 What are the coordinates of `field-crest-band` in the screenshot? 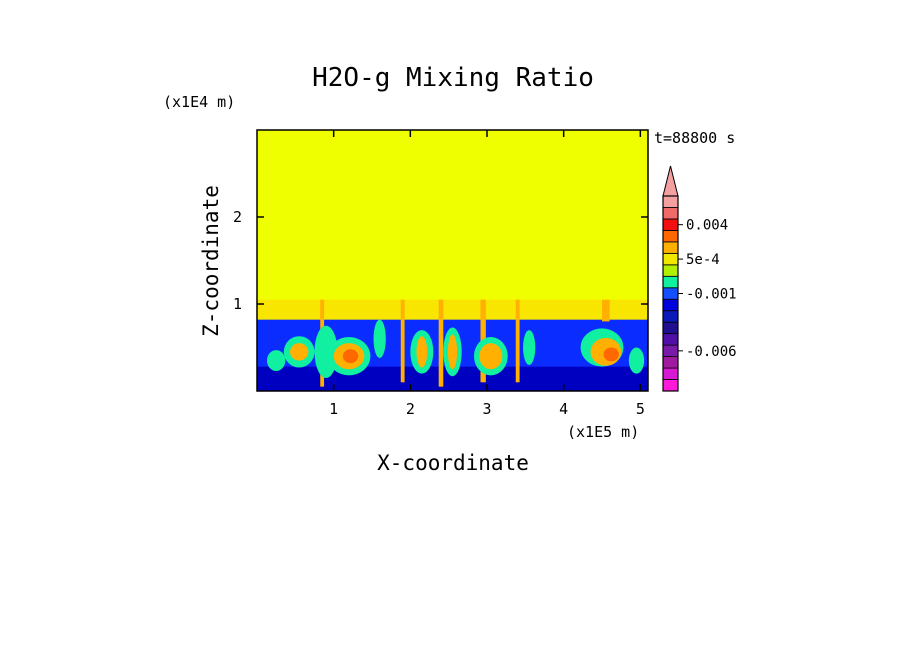 It's located at (452, 309).